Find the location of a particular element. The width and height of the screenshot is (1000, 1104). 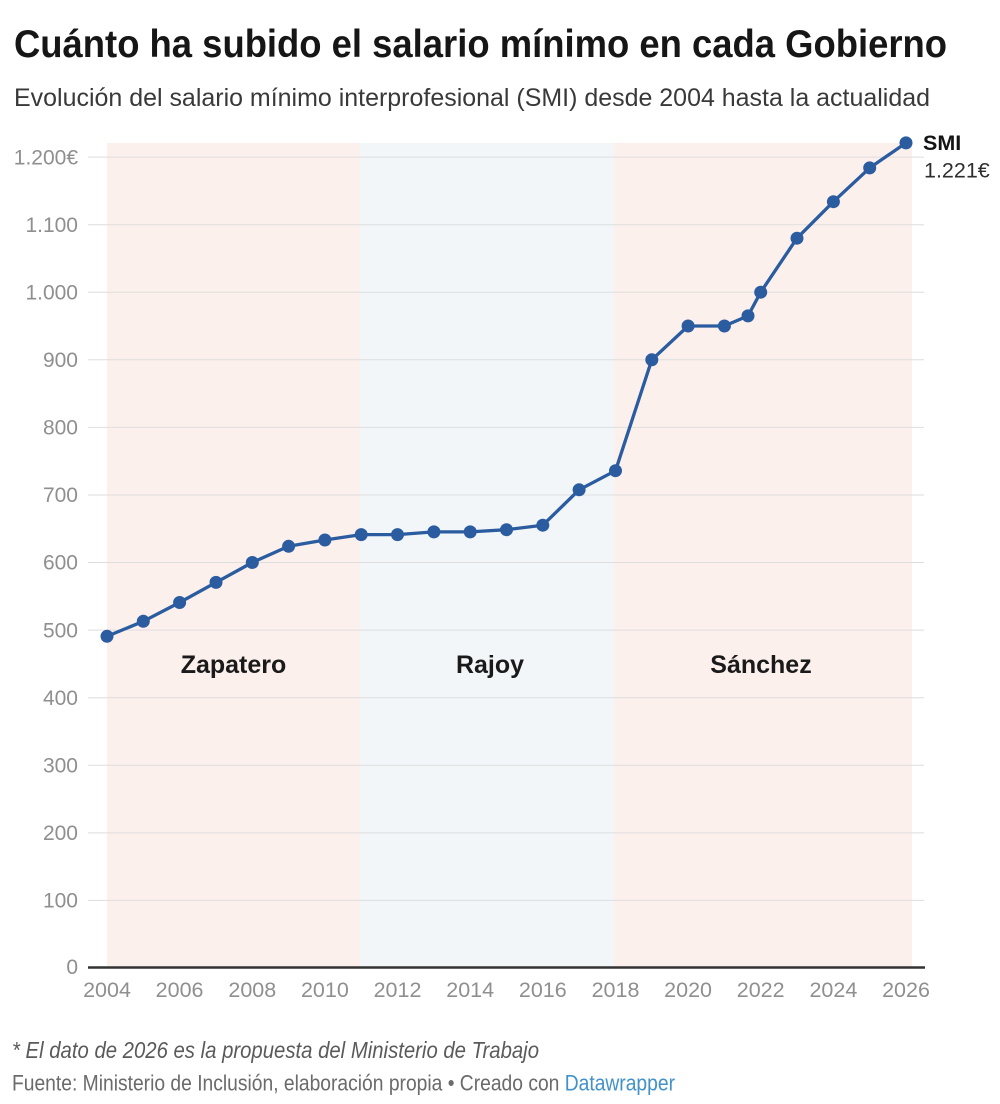

svg-text: 1.100 is located at coordinates (51, 225).